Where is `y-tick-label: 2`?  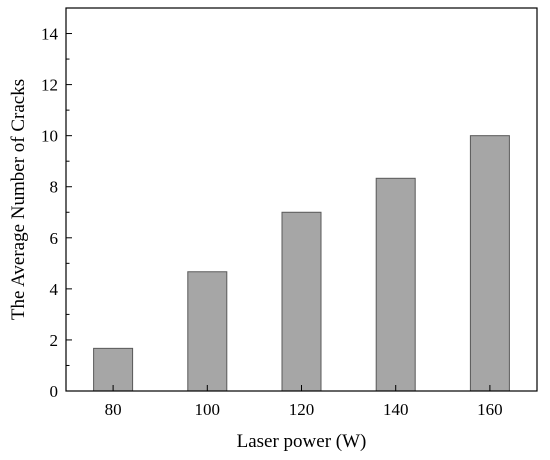 y-tick-label: 2 is located at coordinates (54, 340).